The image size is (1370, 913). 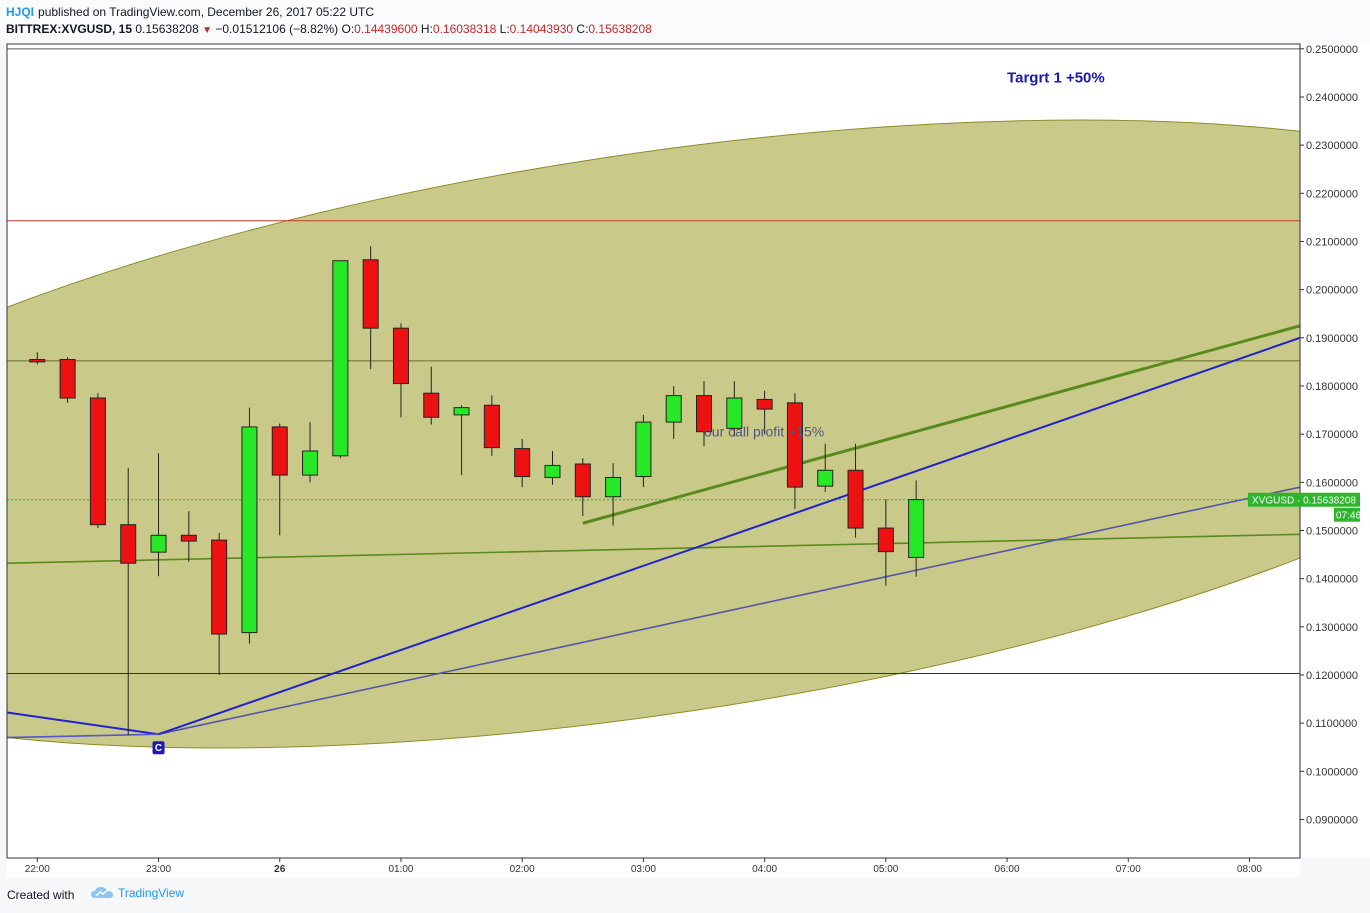 I want to click on y-axis-panel, so click(x=1335, y=451).